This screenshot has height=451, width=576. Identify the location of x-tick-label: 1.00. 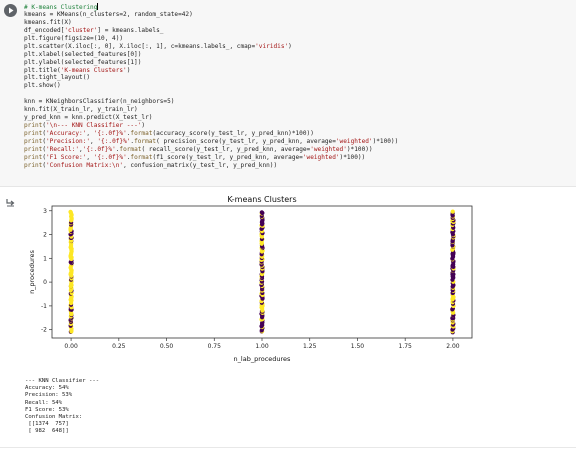
(262, 346).